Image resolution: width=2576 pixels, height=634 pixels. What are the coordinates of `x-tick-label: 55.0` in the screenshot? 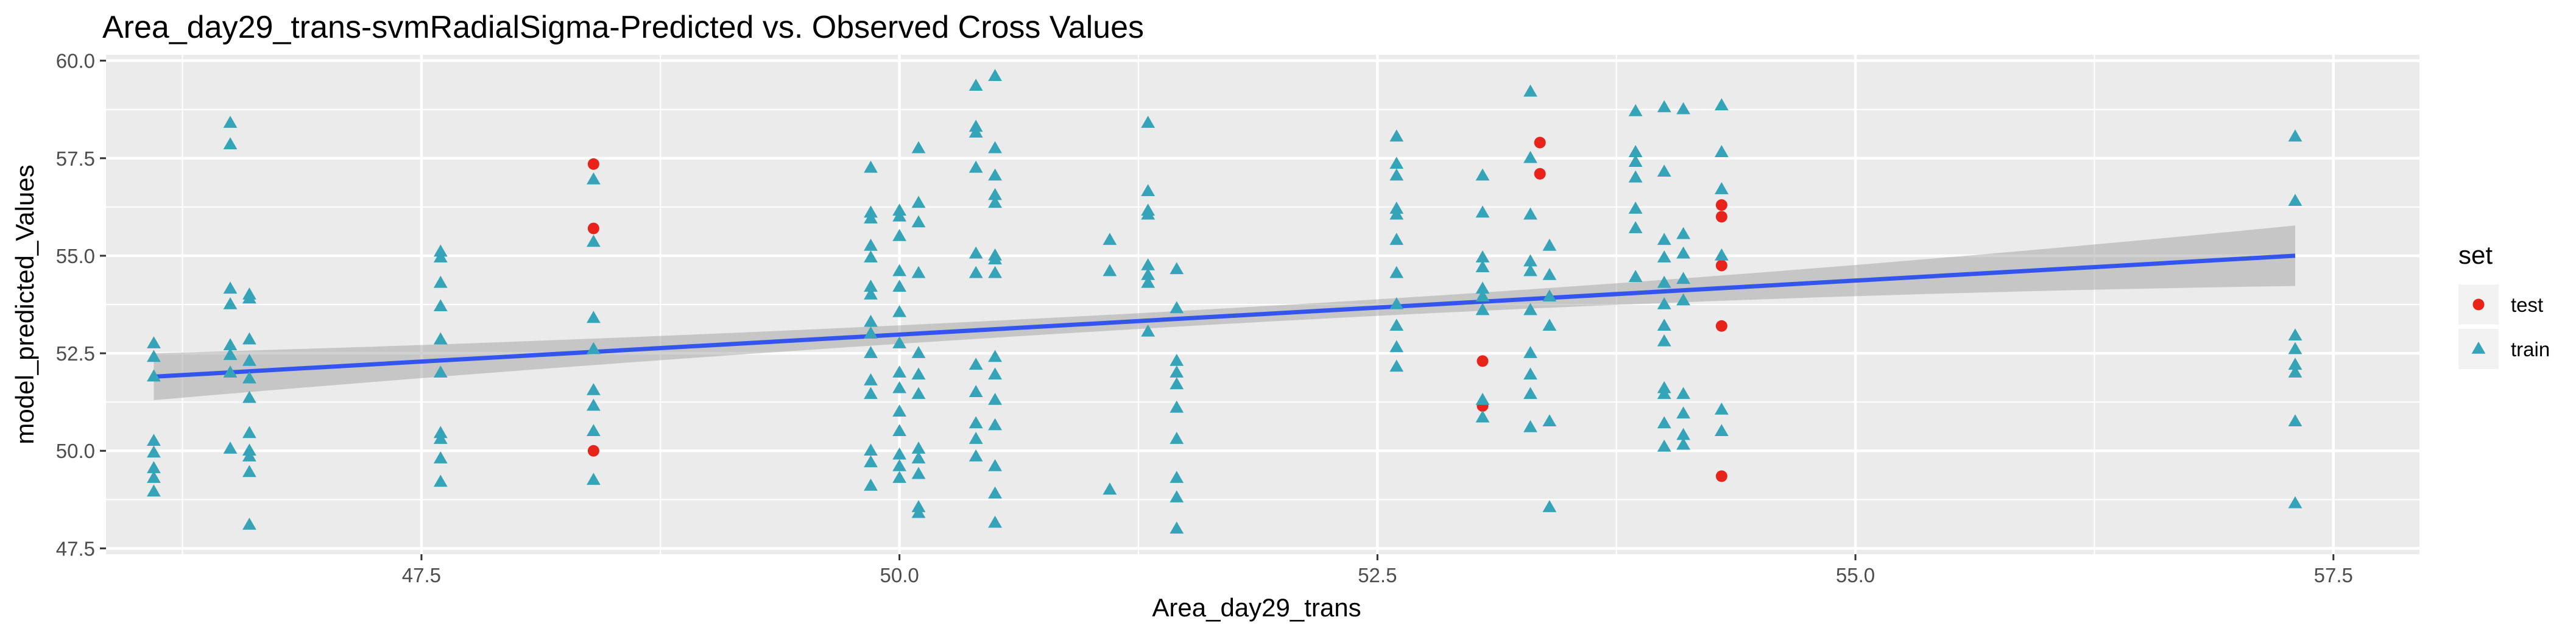 It's located at (1855, 575).